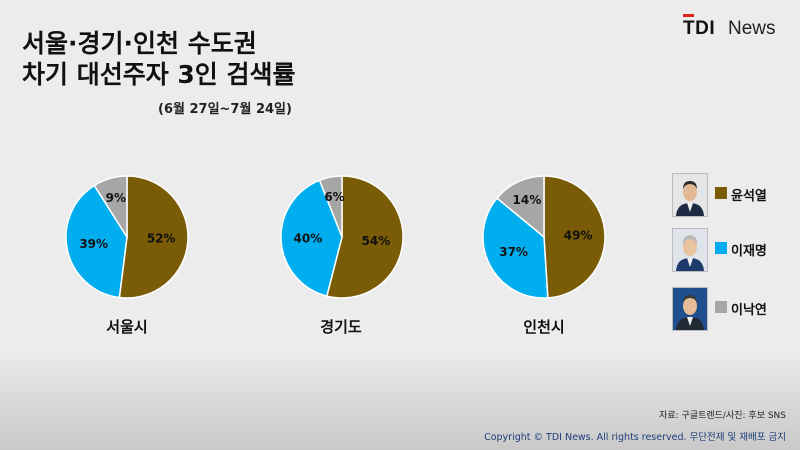  Describe the element at coordinates (688, 15) in the screenshot. I see `logo-accent-bar` at that location.